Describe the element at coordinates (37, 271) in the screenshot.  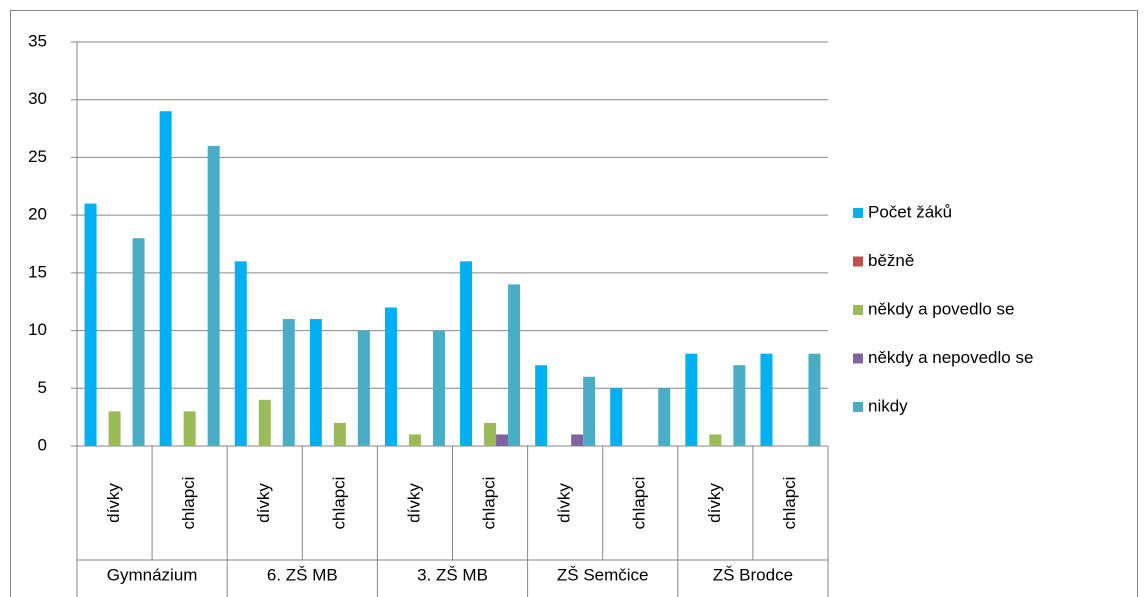
I see `y-tick-label: 15` at that location.